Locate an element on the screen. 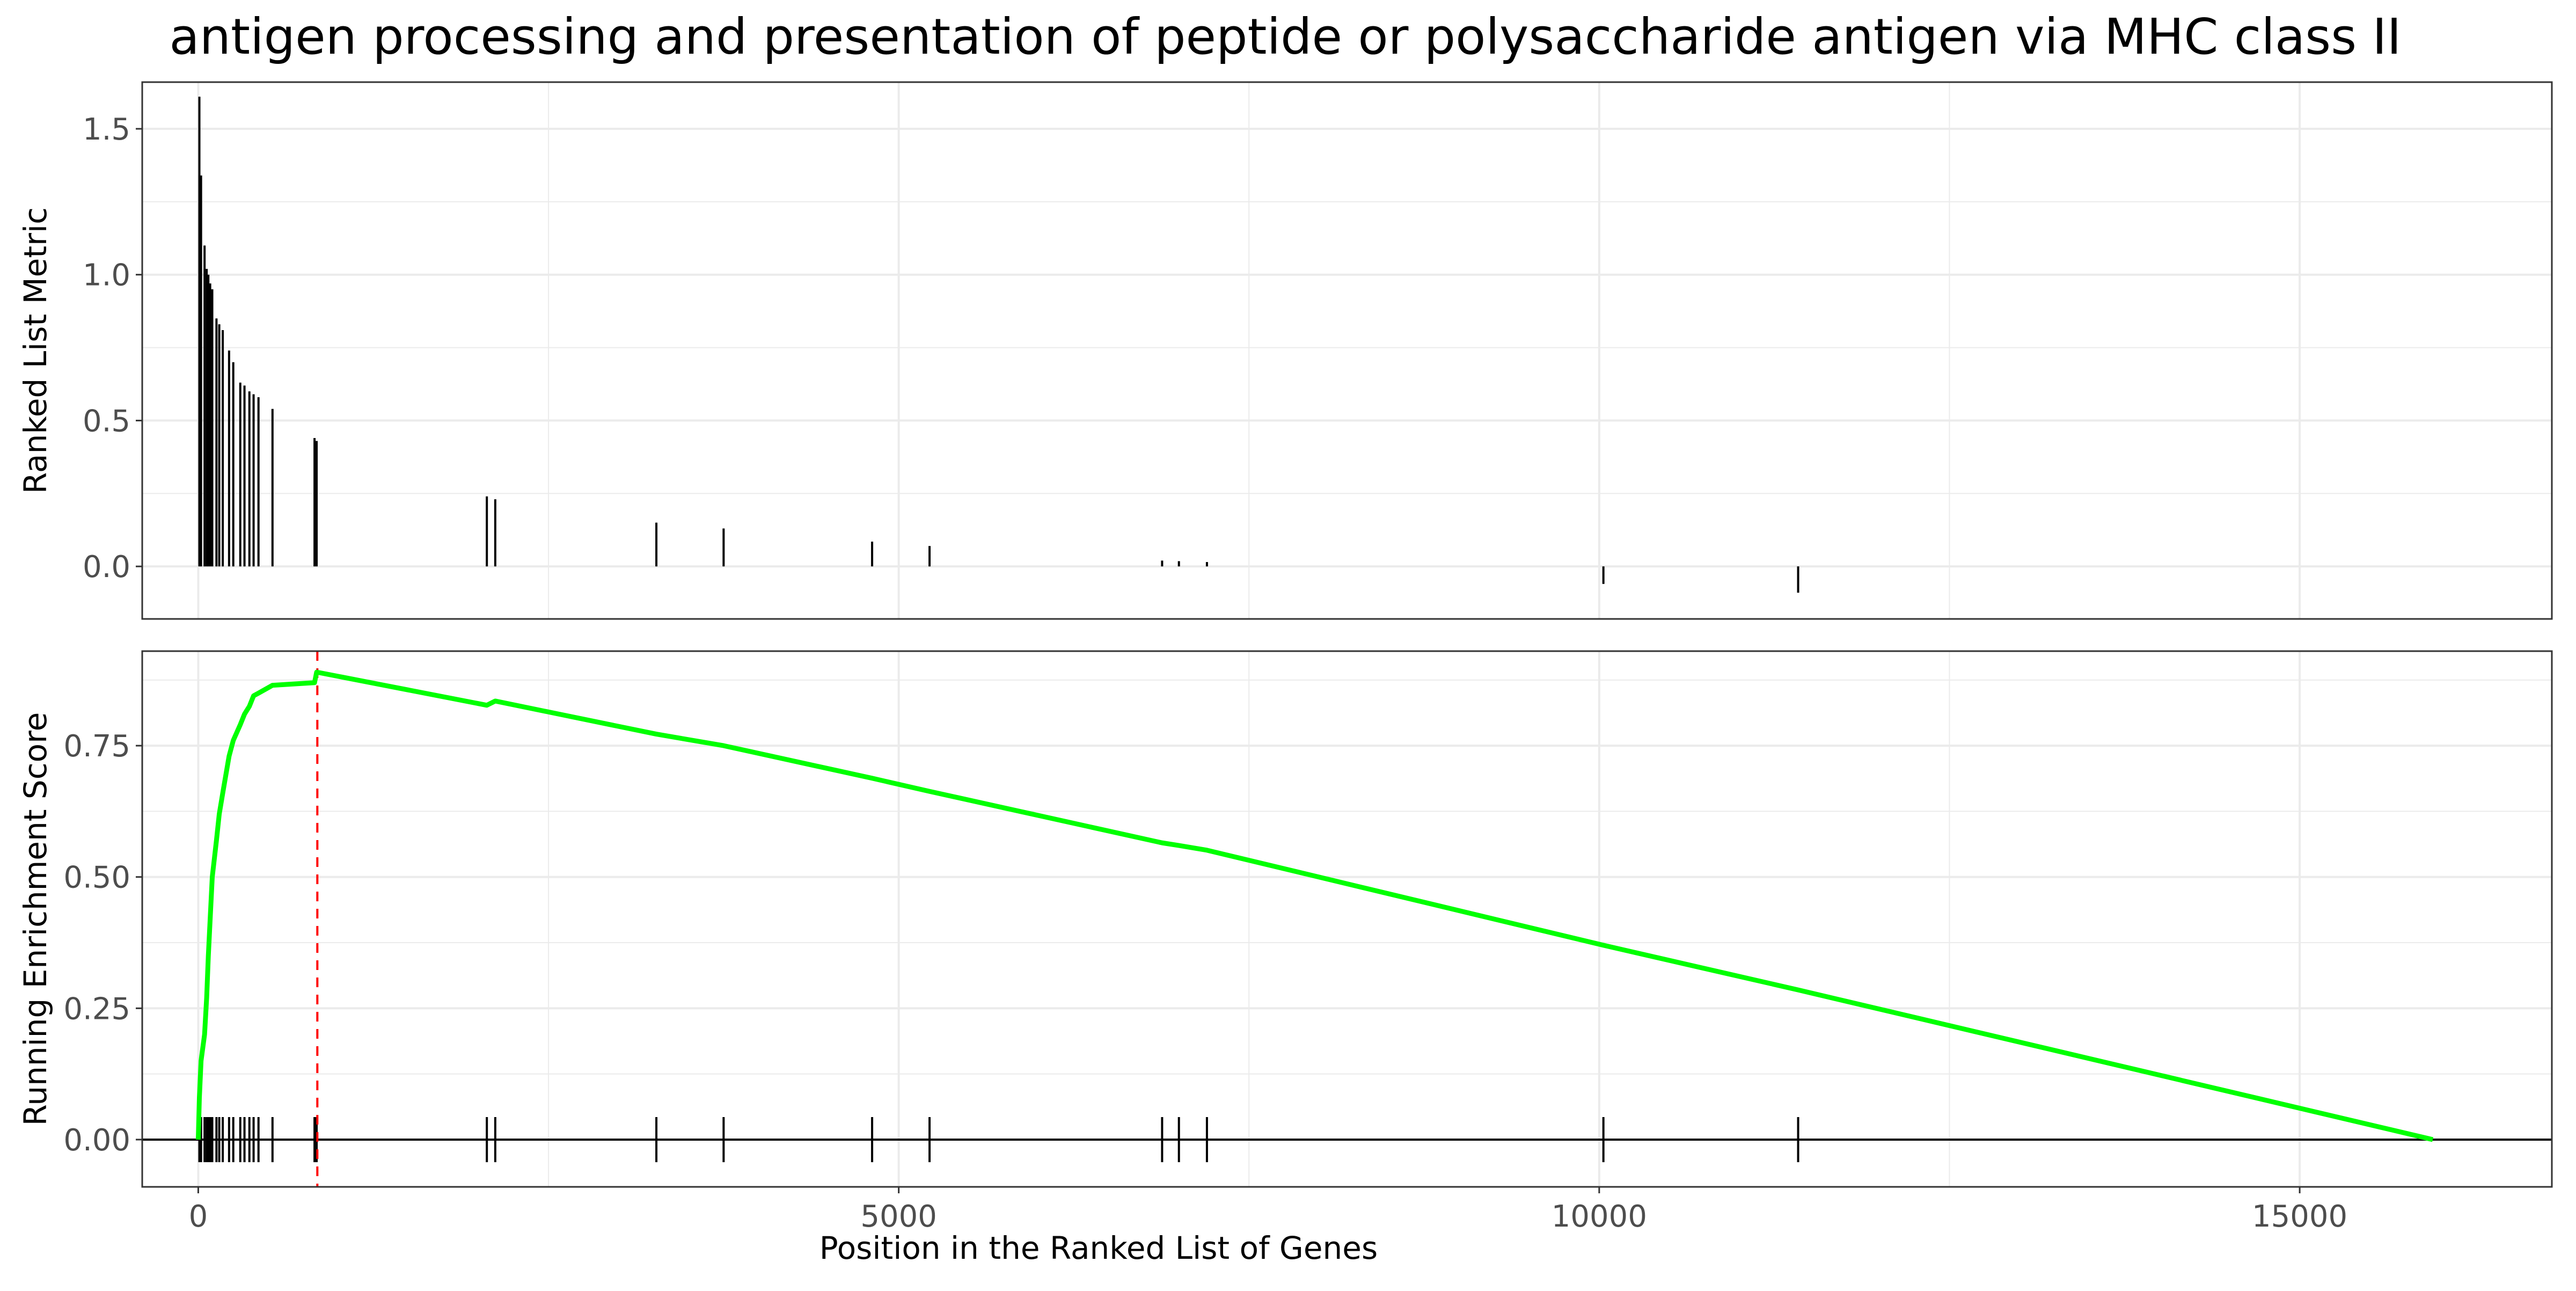  x-tick-label: 0 is located at coordinates (198, 1216).